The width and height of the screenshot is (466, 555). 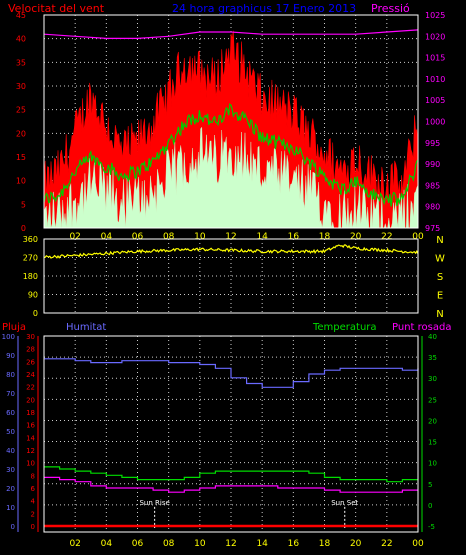 I want to click on rain-y-tick: 4, so click(x=33, y=502).